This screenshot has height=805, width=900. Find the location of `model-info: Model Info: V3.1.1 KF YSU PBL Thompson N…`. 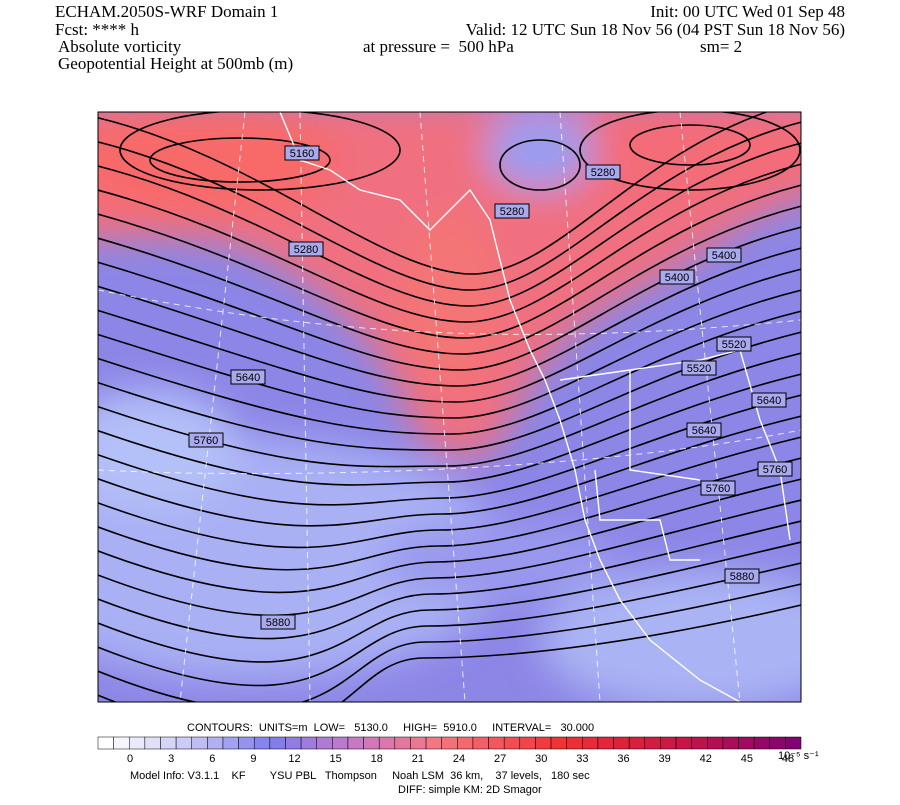

model-info: Model Info: V3.1.1 KF YSU PBL Thompson N… is located at coordinates (360, 776).